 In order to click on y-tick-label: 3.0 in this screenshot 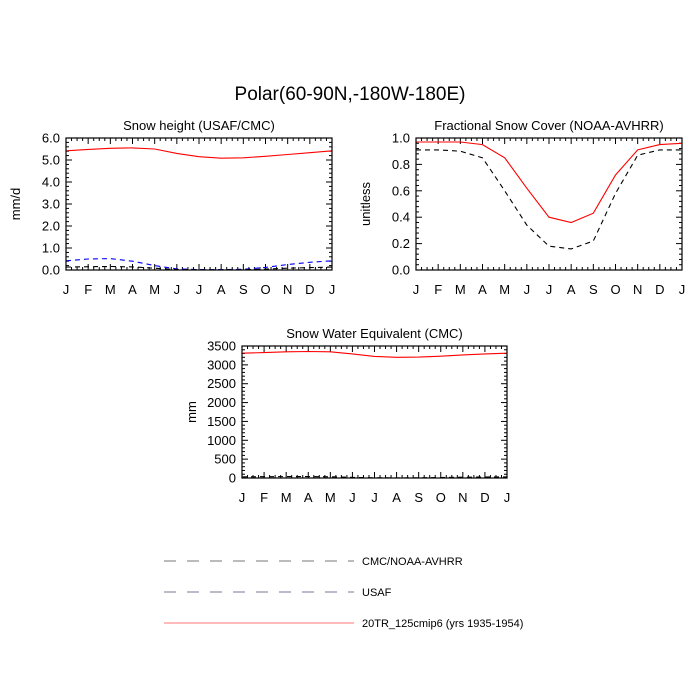, I will do `click(51, 204)`.